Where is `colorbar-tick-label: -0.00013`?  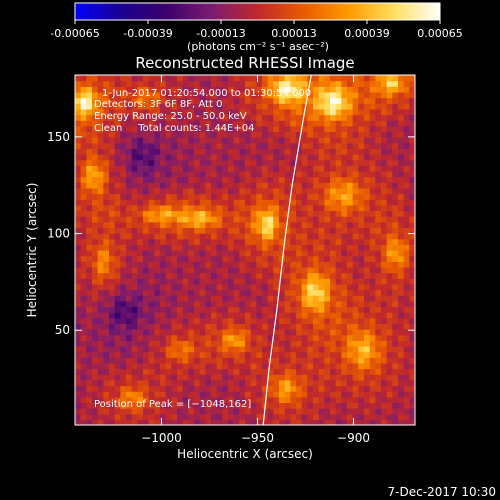 colorbar-tick-label: -0.00013 is located at coordinates (220, 33).